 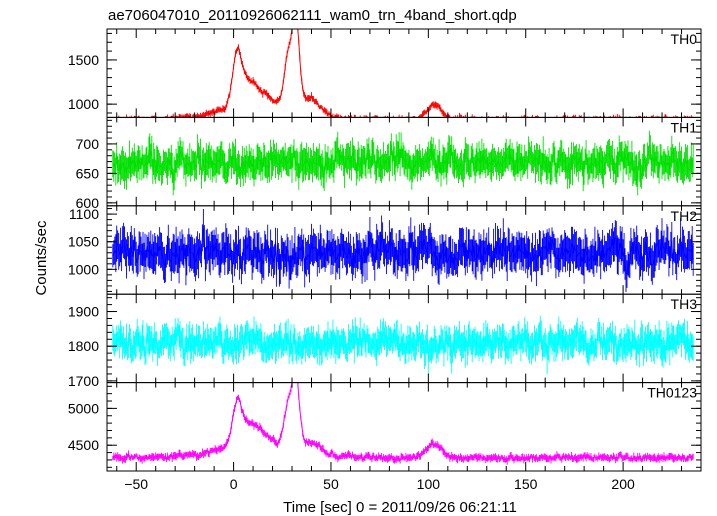 What do you see at coordinates (83, 346) in the screenshot?
I see `y-tick-label-th3-1: 1800` at bounding box center [83, 346].